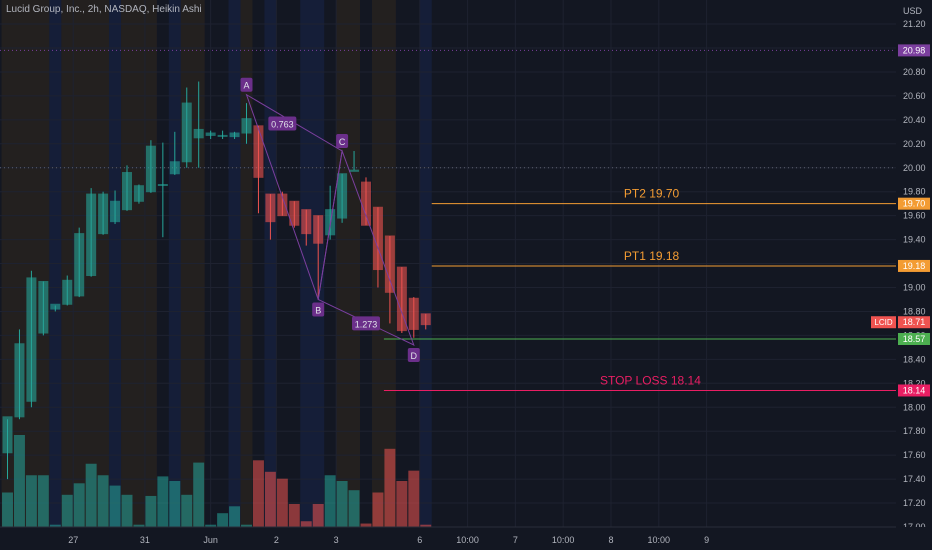  What do you see at coordinates (914, 144) in the screenshot?
I see `price-tick-label: 20.20` at bounding box center [914, 144].